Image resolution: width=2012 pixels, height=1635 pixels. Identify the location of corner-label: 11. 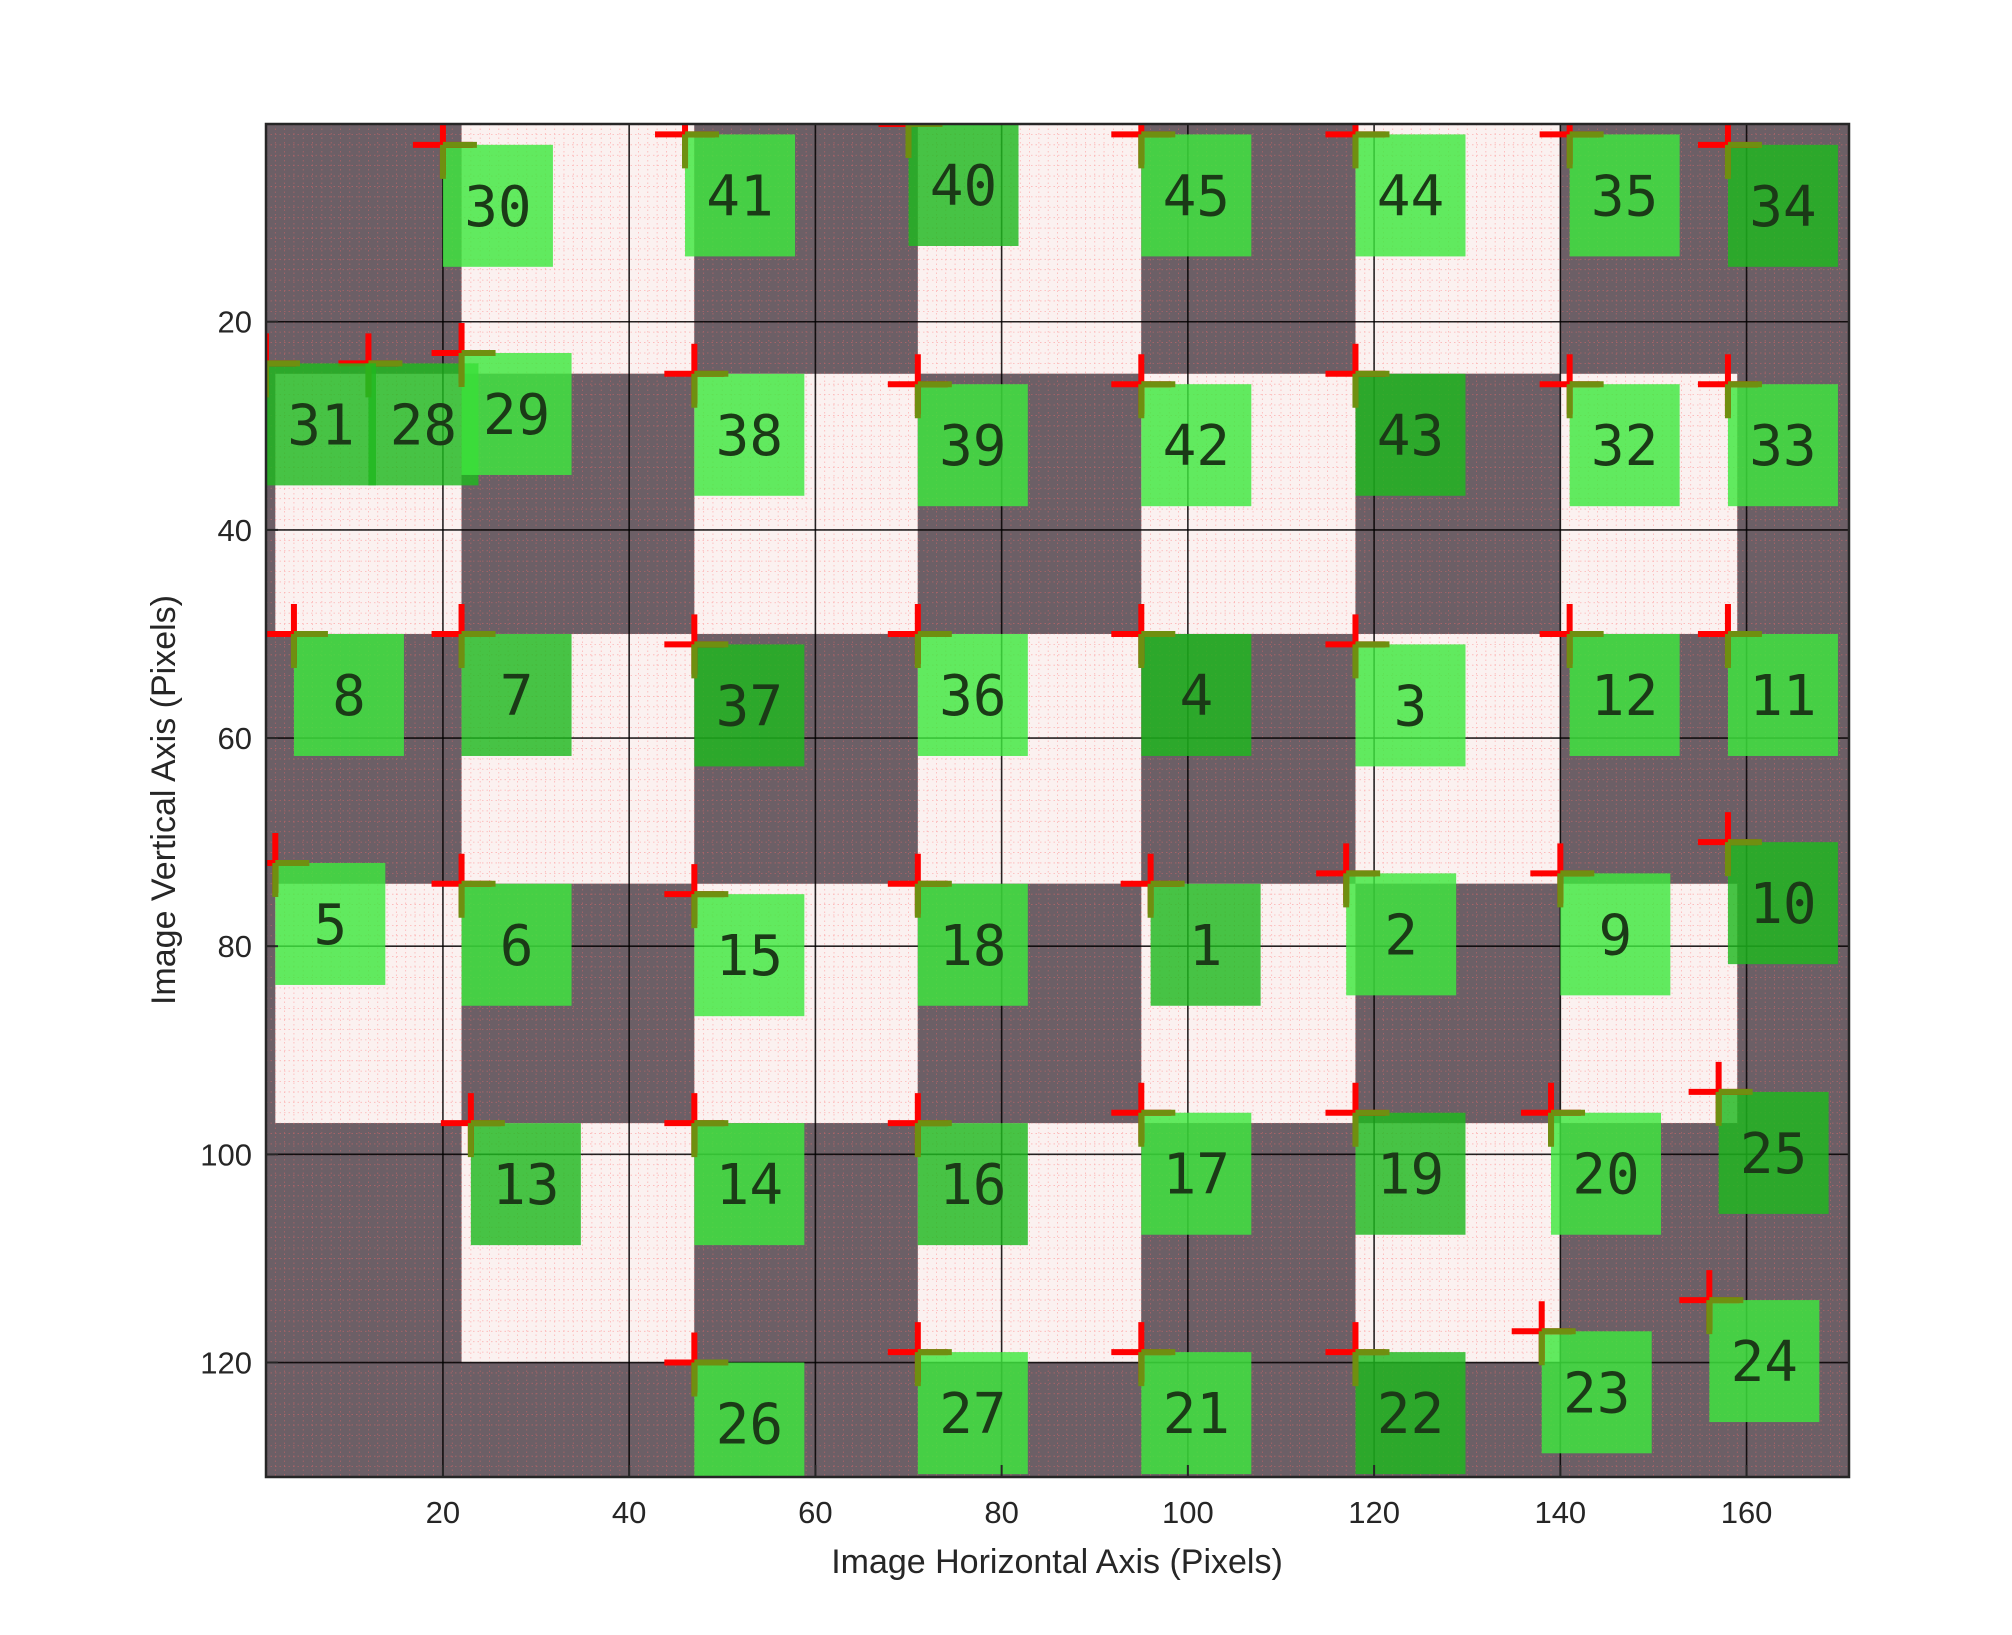
(1782, 696).